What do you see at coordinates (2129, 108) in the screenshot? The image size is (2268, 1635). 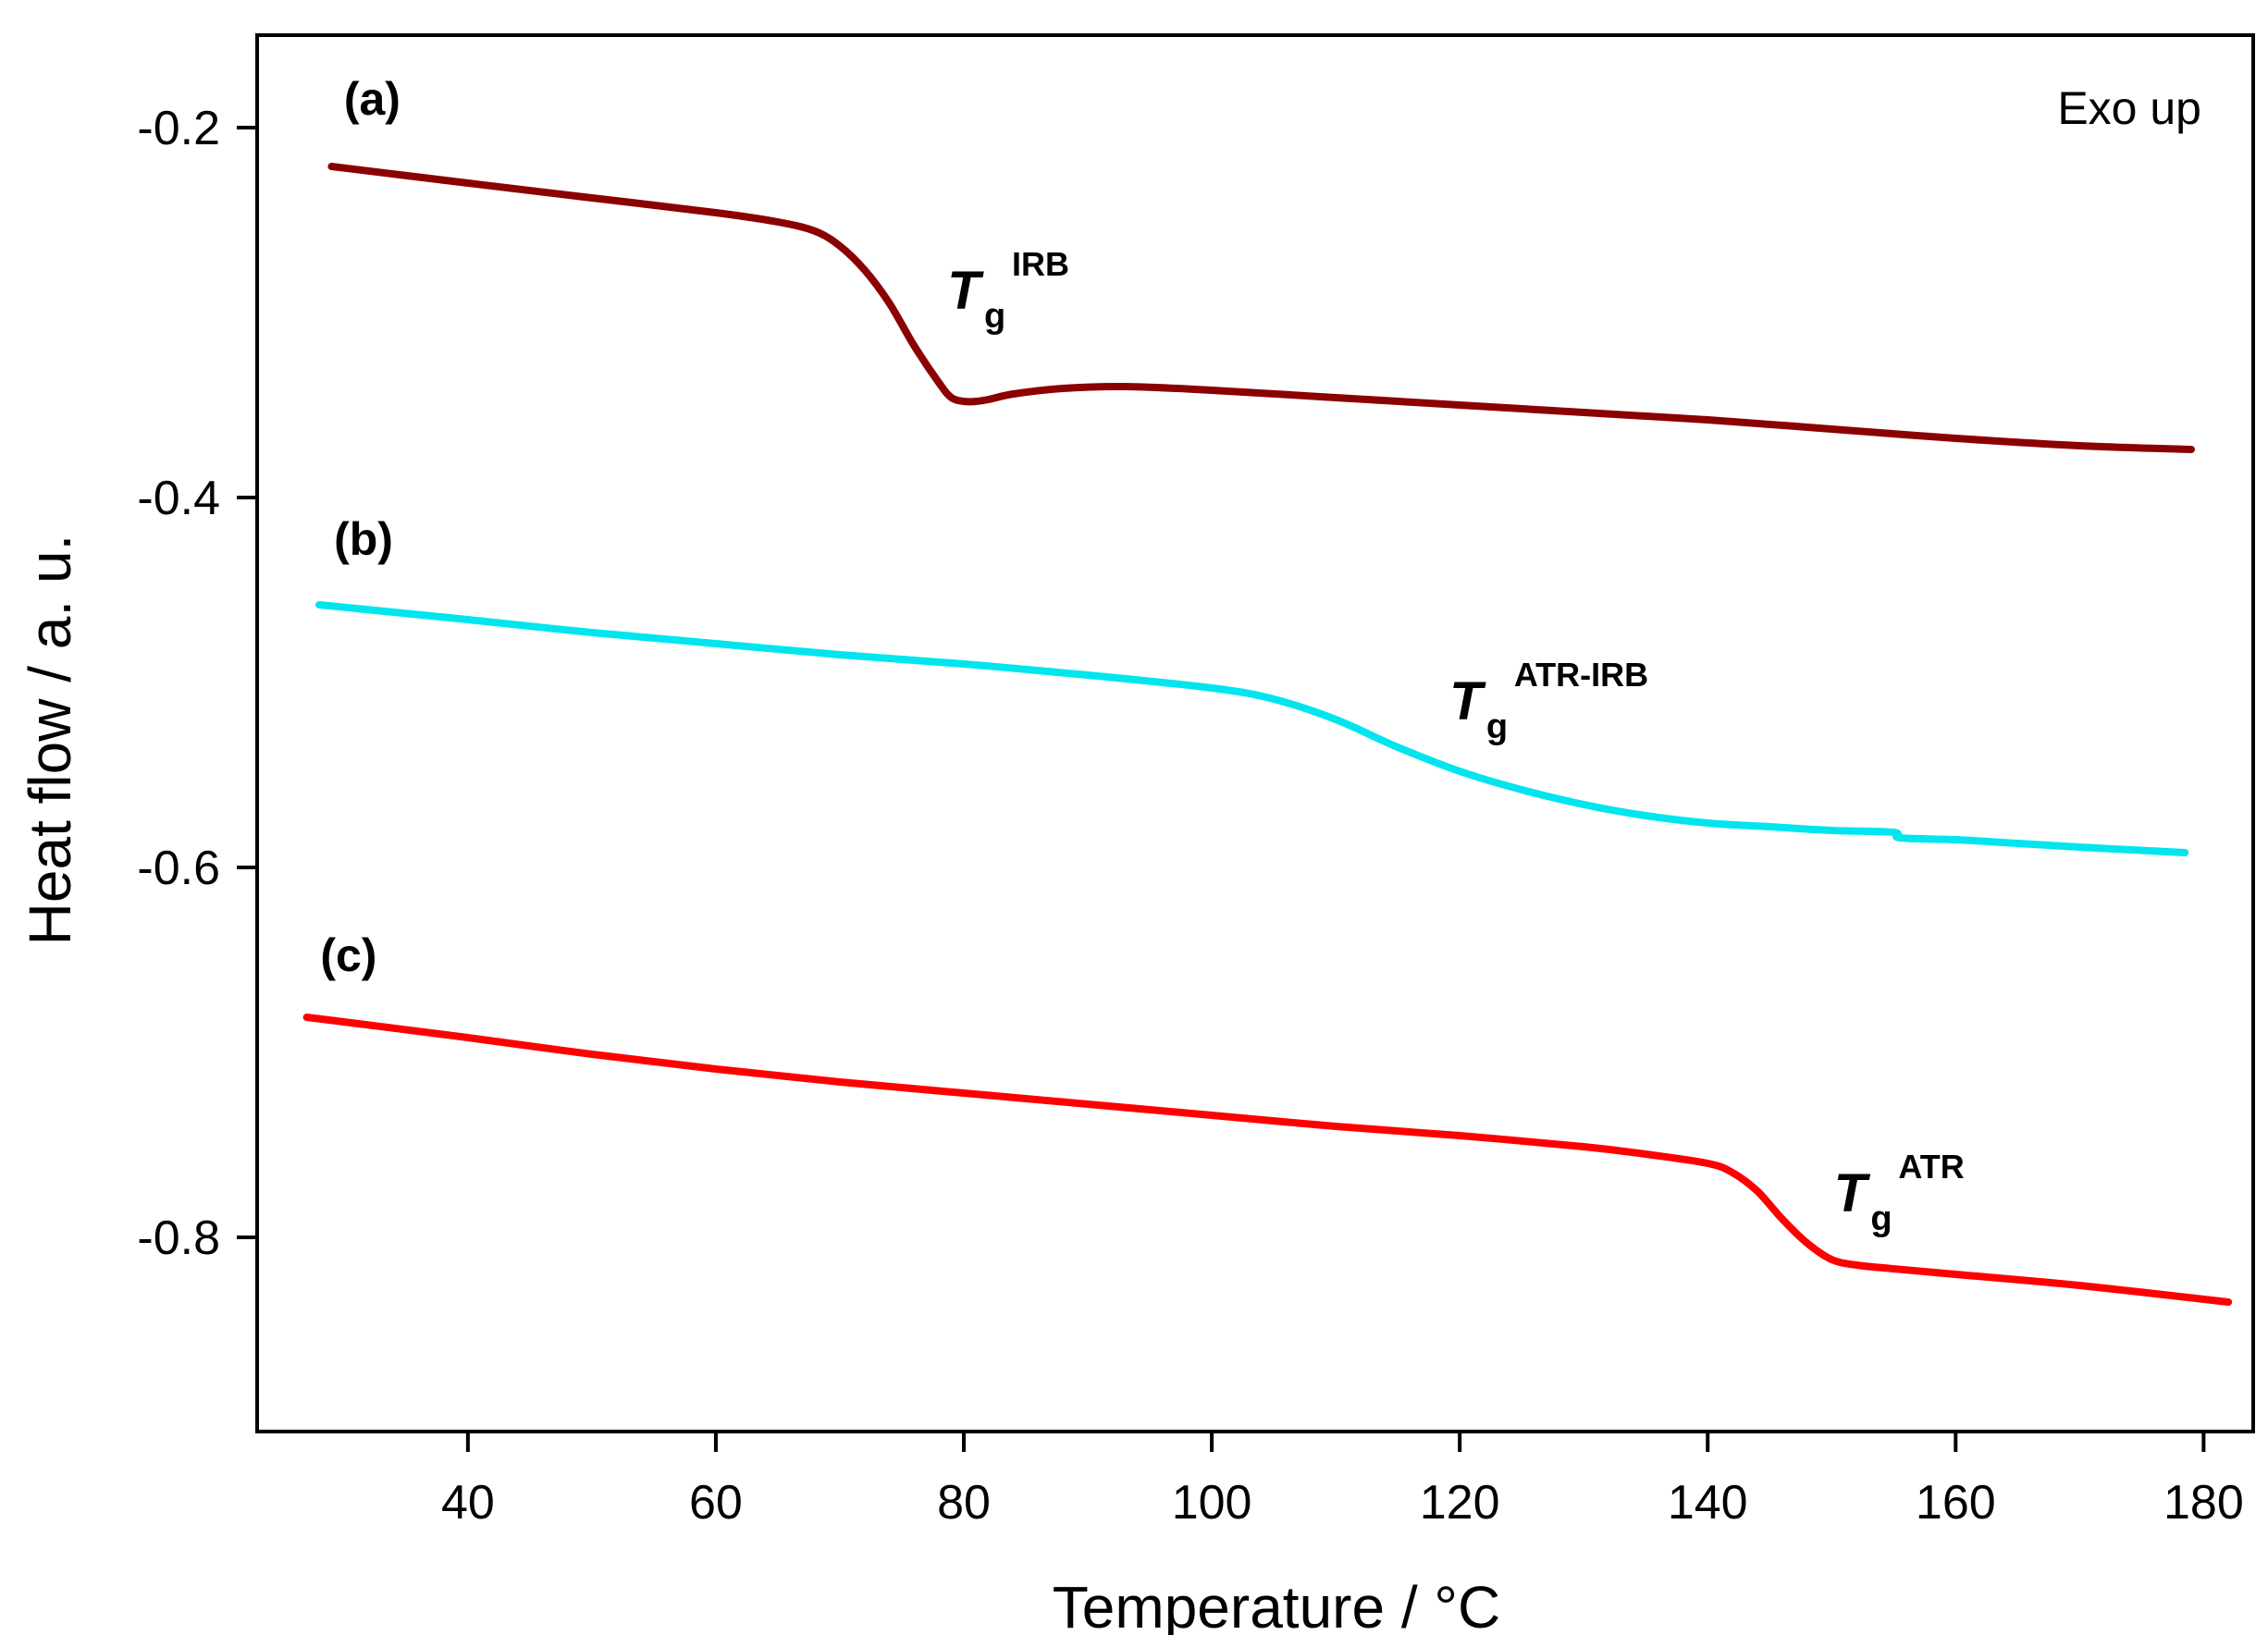 I see `exo-up-note: Exo up` at bounding box center [2129, 108].